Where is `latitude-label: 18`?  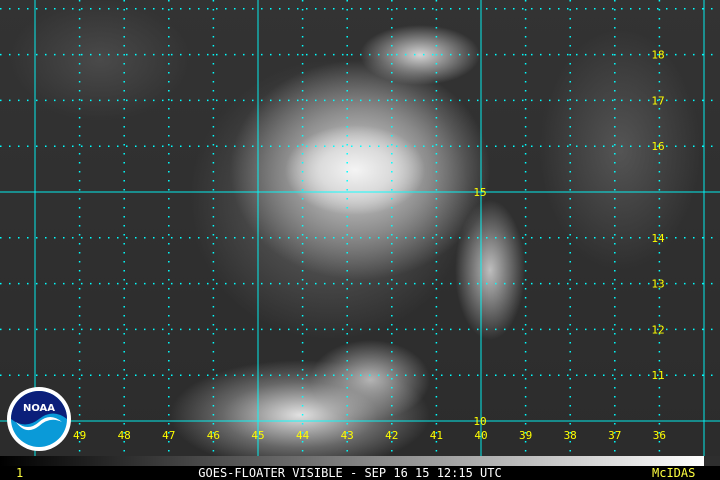 latitude-label: 18 is located at coordinates (657, 55).